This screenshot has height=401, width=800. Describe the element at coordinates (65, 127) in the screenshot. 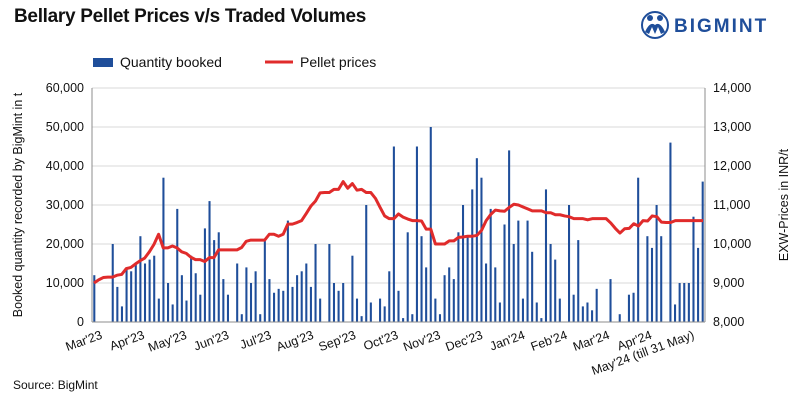

I see `left-axis-tick-label: 50,000` at that location.